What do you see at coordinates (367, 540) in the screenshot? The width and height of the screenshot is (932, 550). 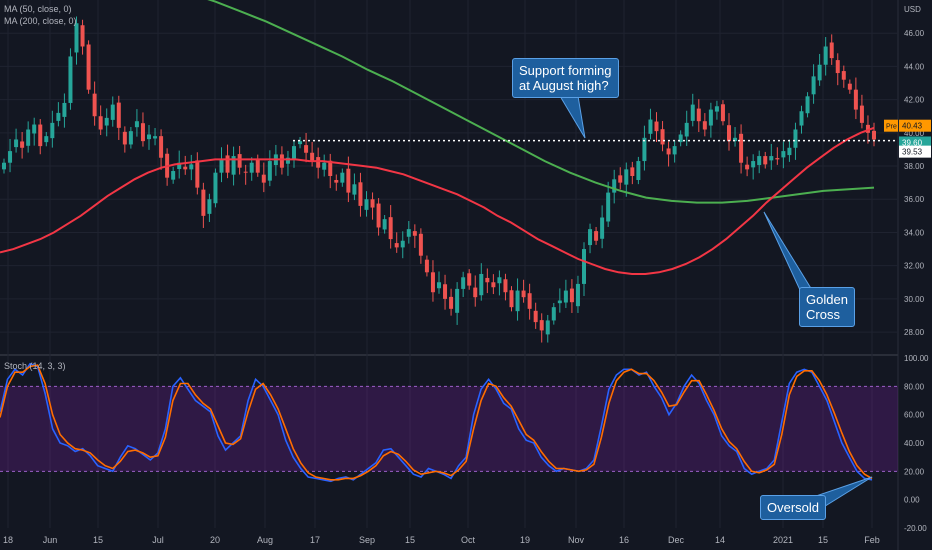 I see `x-tick-label: Sep` at bounding box center [367, 540].